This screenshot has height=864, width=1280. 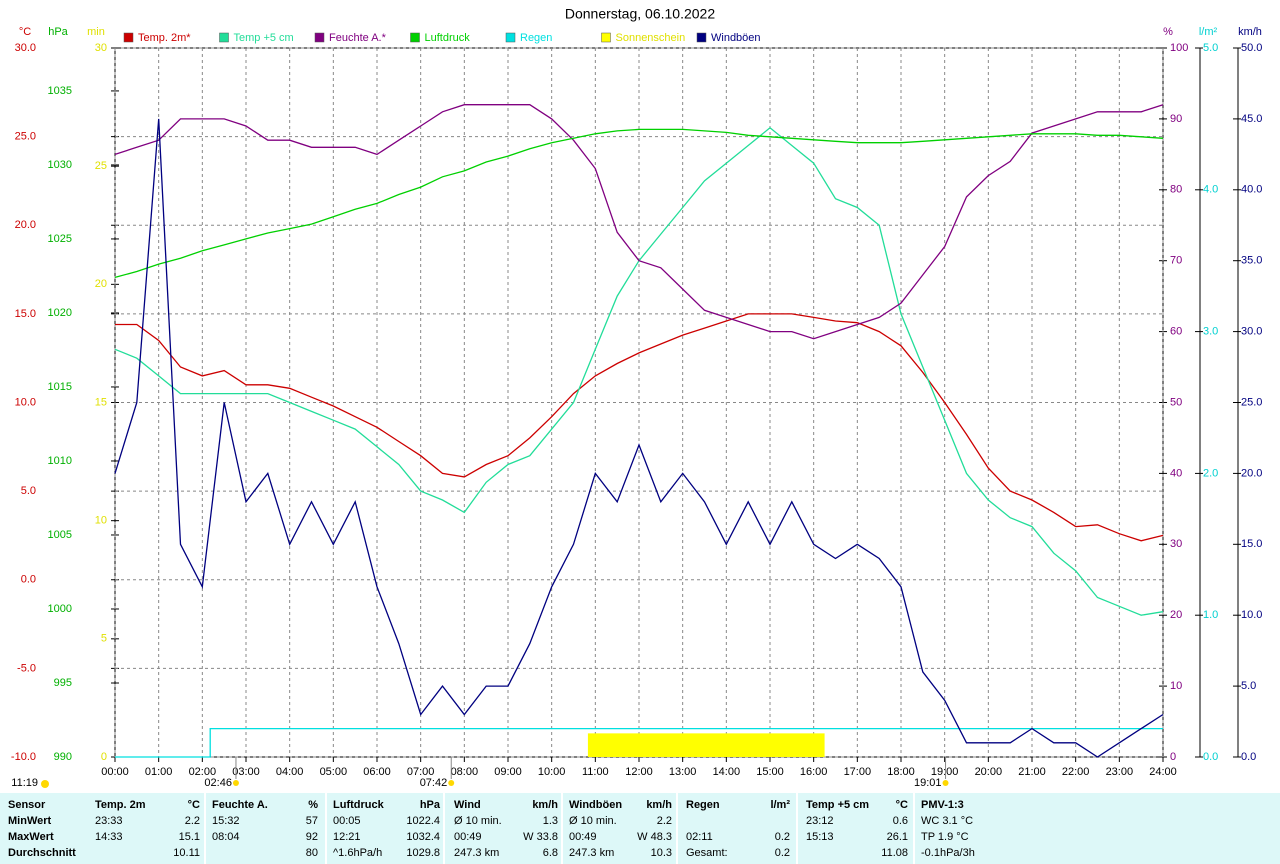 What do you see at coordinates (218, 783) in the screenshot?
I see `marker-label: 02:46` at bounding box center [218, 783].